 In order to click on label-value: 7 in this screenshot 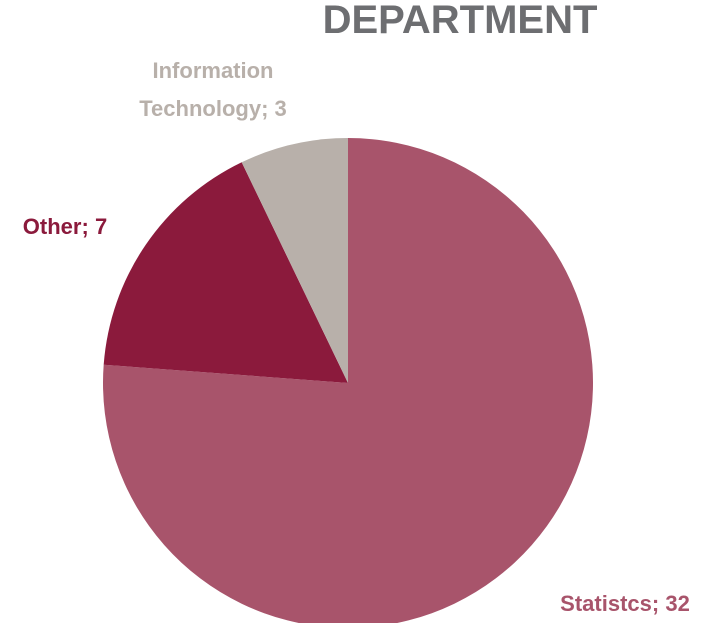, I will do `click(101, 226)`.